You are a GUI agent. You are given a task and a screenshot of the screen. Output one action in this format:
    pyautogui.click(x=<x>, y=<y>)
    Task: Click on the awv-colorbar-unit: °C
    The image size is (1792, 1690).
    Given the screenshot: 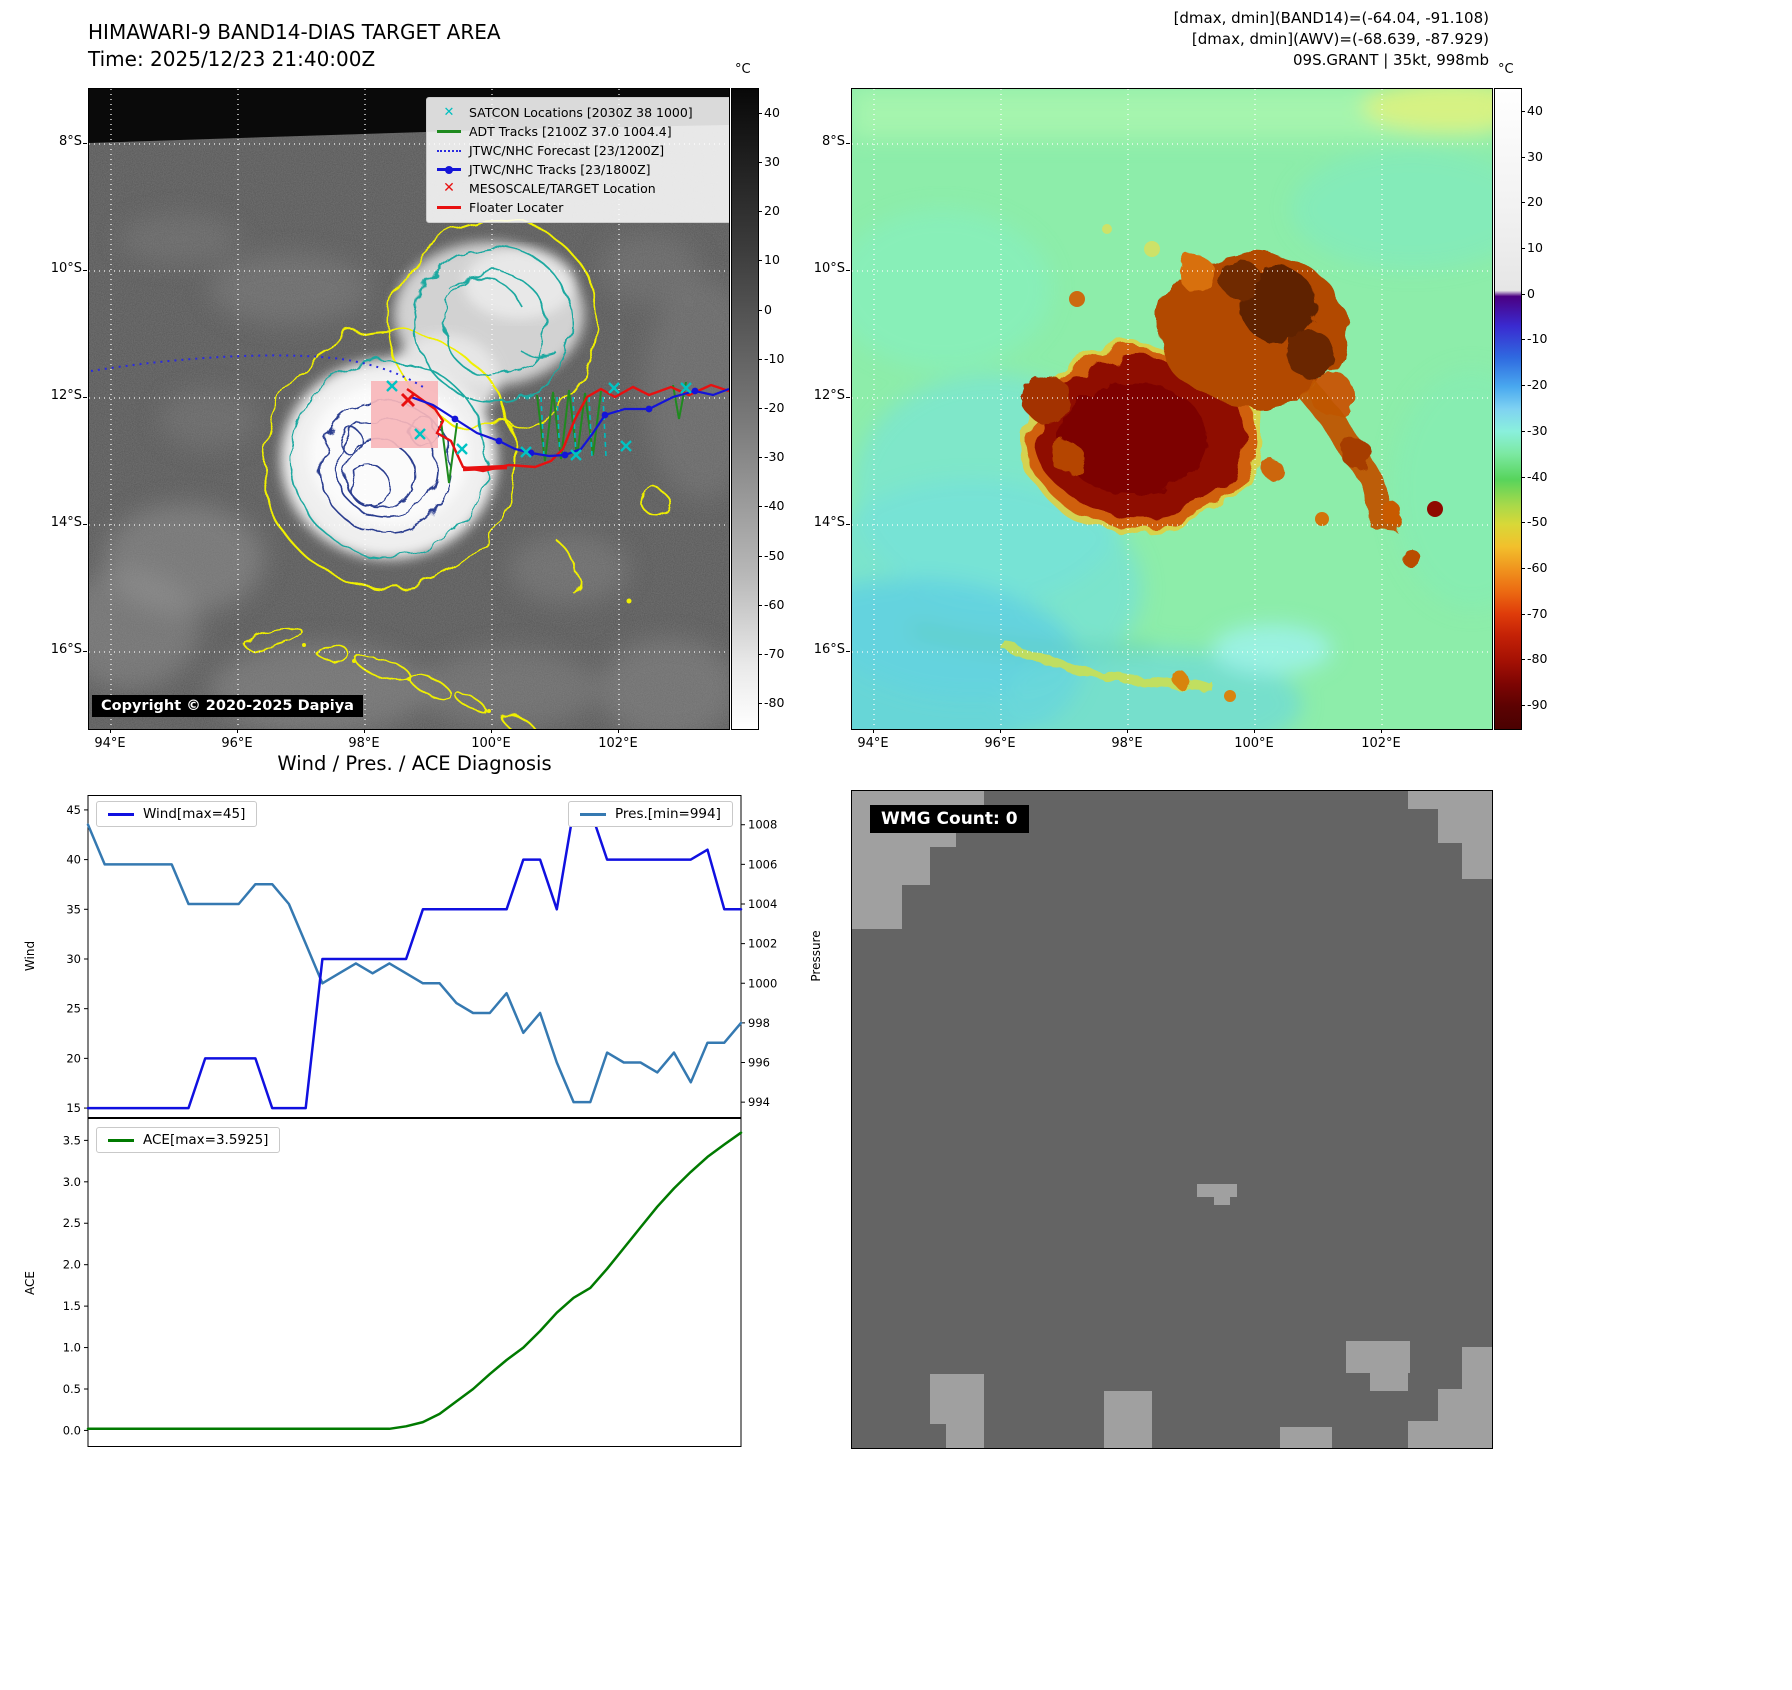 What is the action you would take?
    pyautogui.click(x=1506, y=69)
    